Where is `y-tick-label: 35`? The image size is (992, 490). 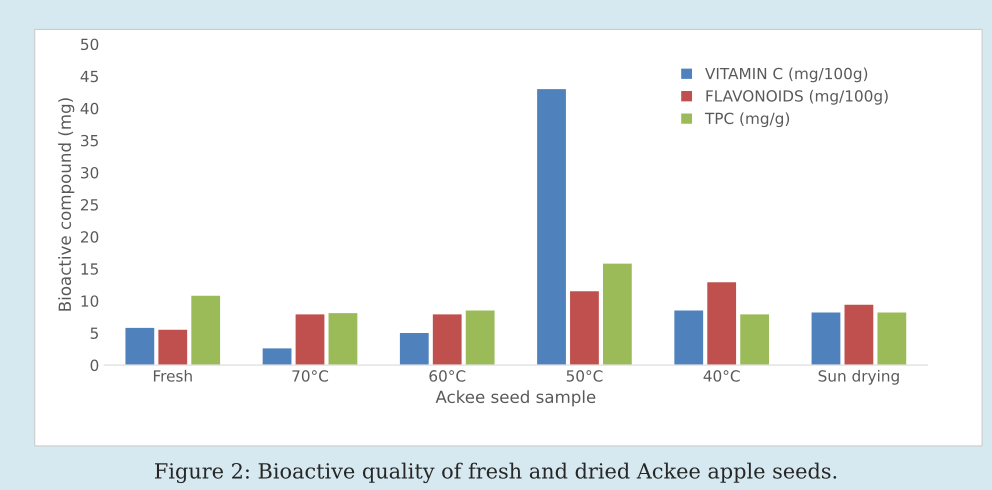 y-tick-label: 35 is located at coordinates (89, 140).